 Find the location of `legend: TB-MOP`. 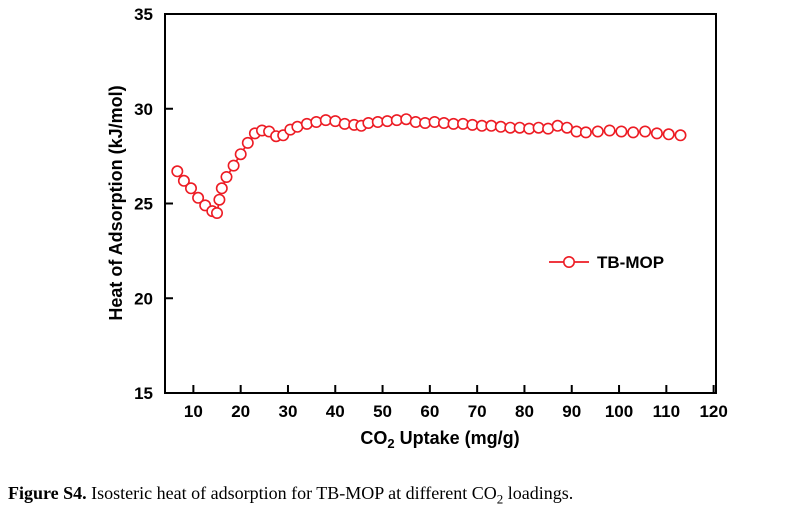

legend: TB-MOP is located at coordinates (606, 262).